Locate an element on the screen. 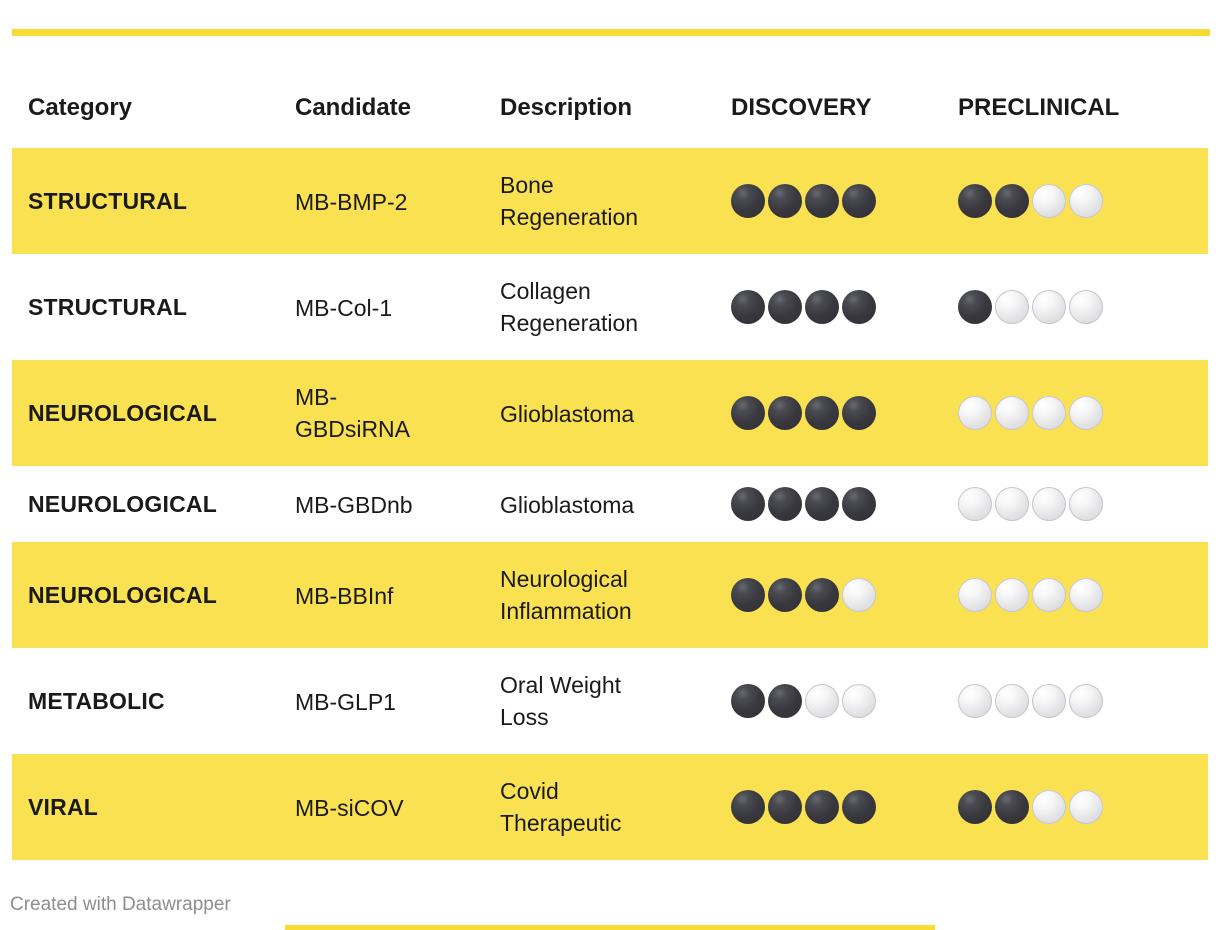 The image size is (1220, 930). candidate-text: MB-Col-1 is located at coordinates (344, 307).